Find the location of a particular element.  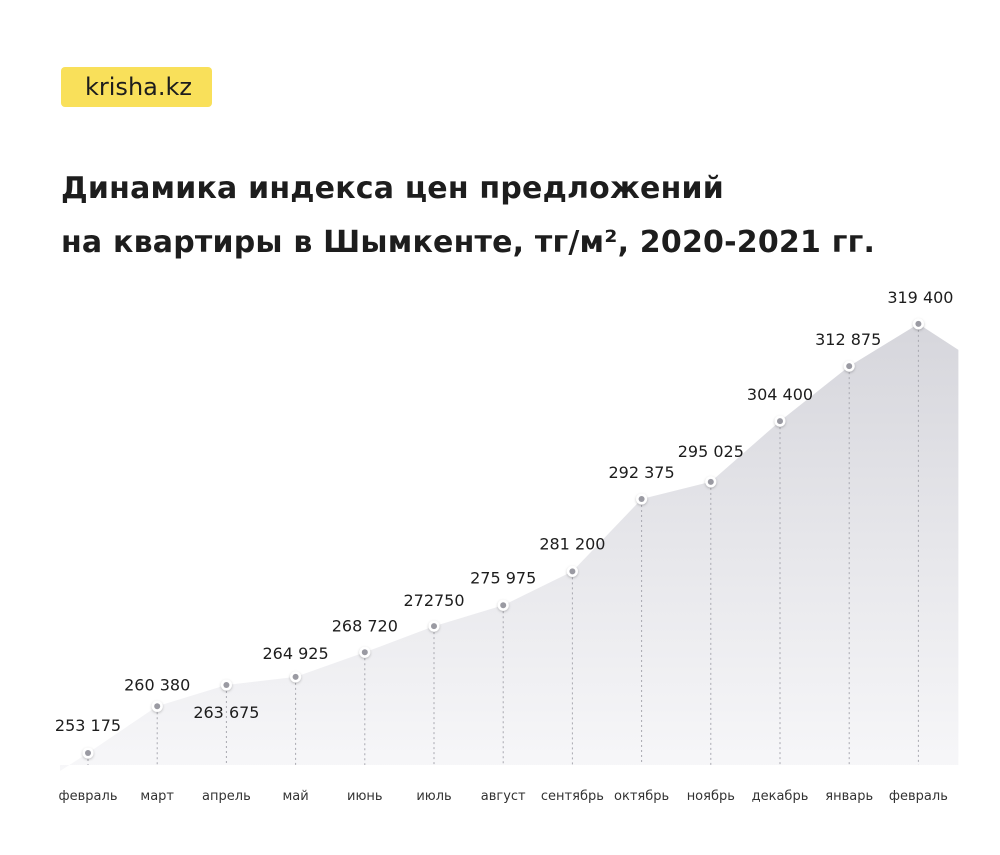

value-label: 295 025 is located at coordinates (711, 451).